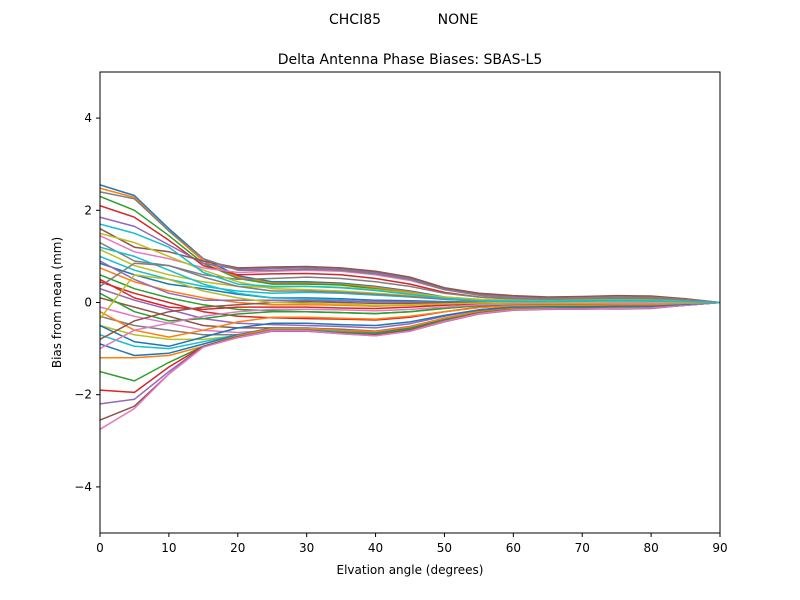 This screenshot has width=800, height=600. What do you see at coordinates (650, 548) in the screenshot?
I see `x-tick-label: 80` at bounding box center [650, 548].